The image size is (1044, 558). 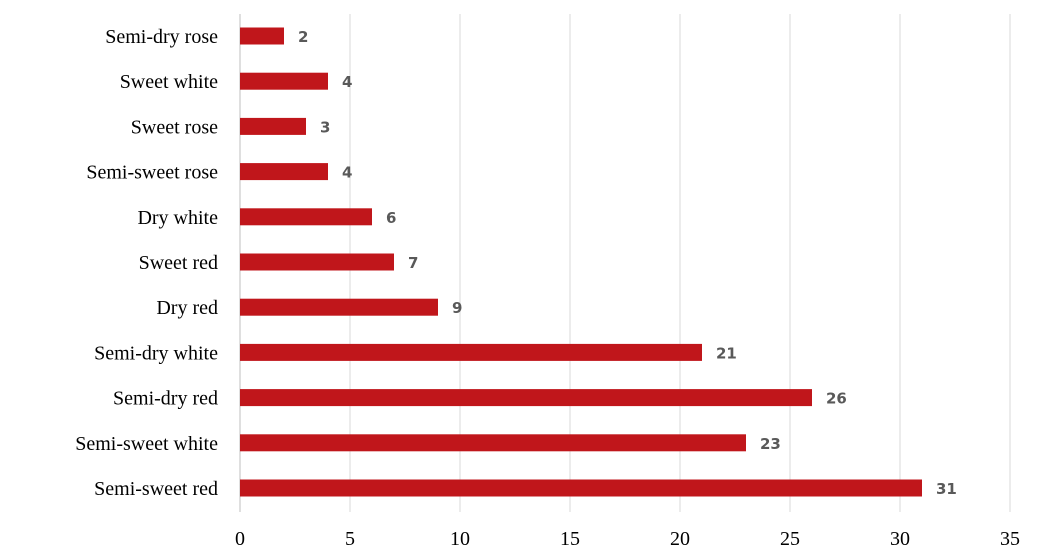 What do you see at coordinates (471, 352) in the screenshot?
I see `bar-semi-dry-white` at bounding box center [471, 352].